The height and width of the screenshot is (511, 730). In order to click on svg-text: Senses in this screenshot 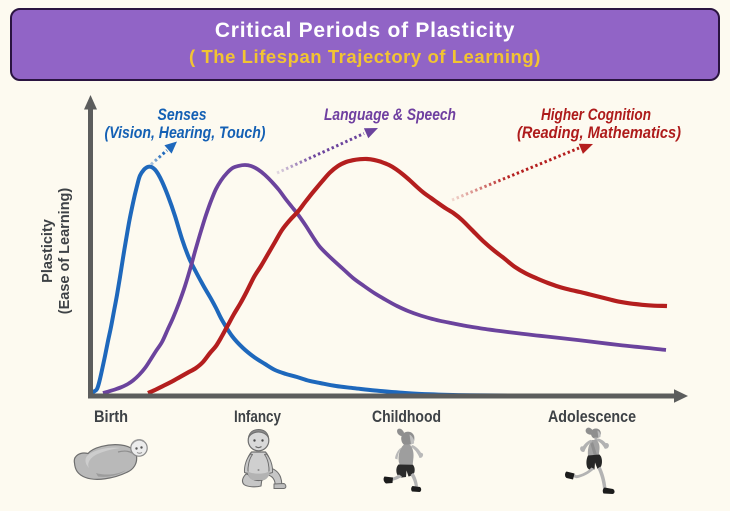, I will do `click(182, 115)`.